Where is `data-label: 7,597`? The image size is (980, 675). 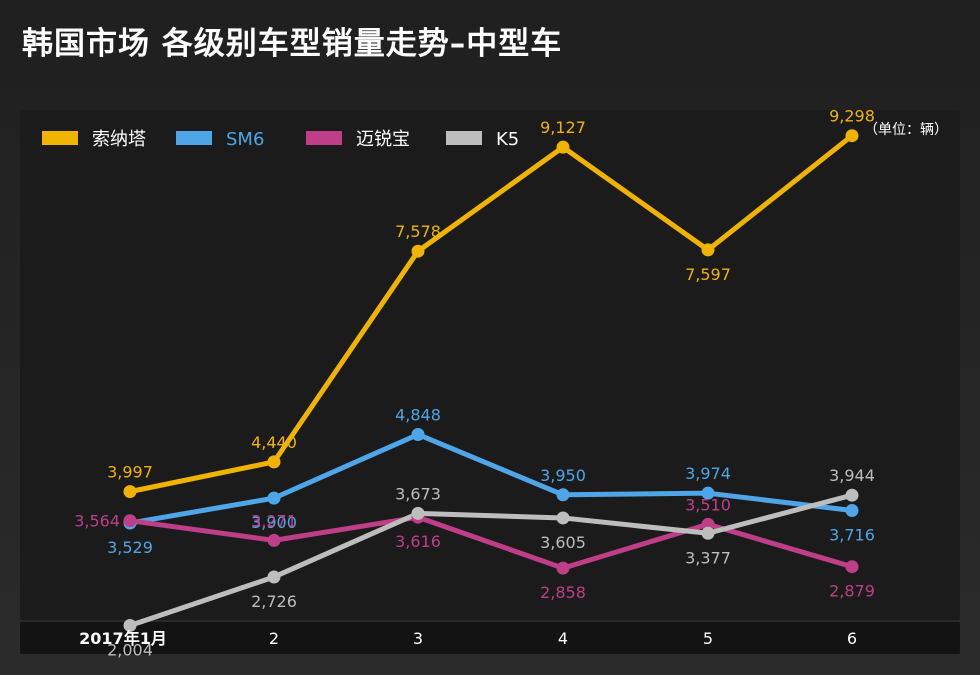 data-label: 7,597 is located at coordinates (708, 274).